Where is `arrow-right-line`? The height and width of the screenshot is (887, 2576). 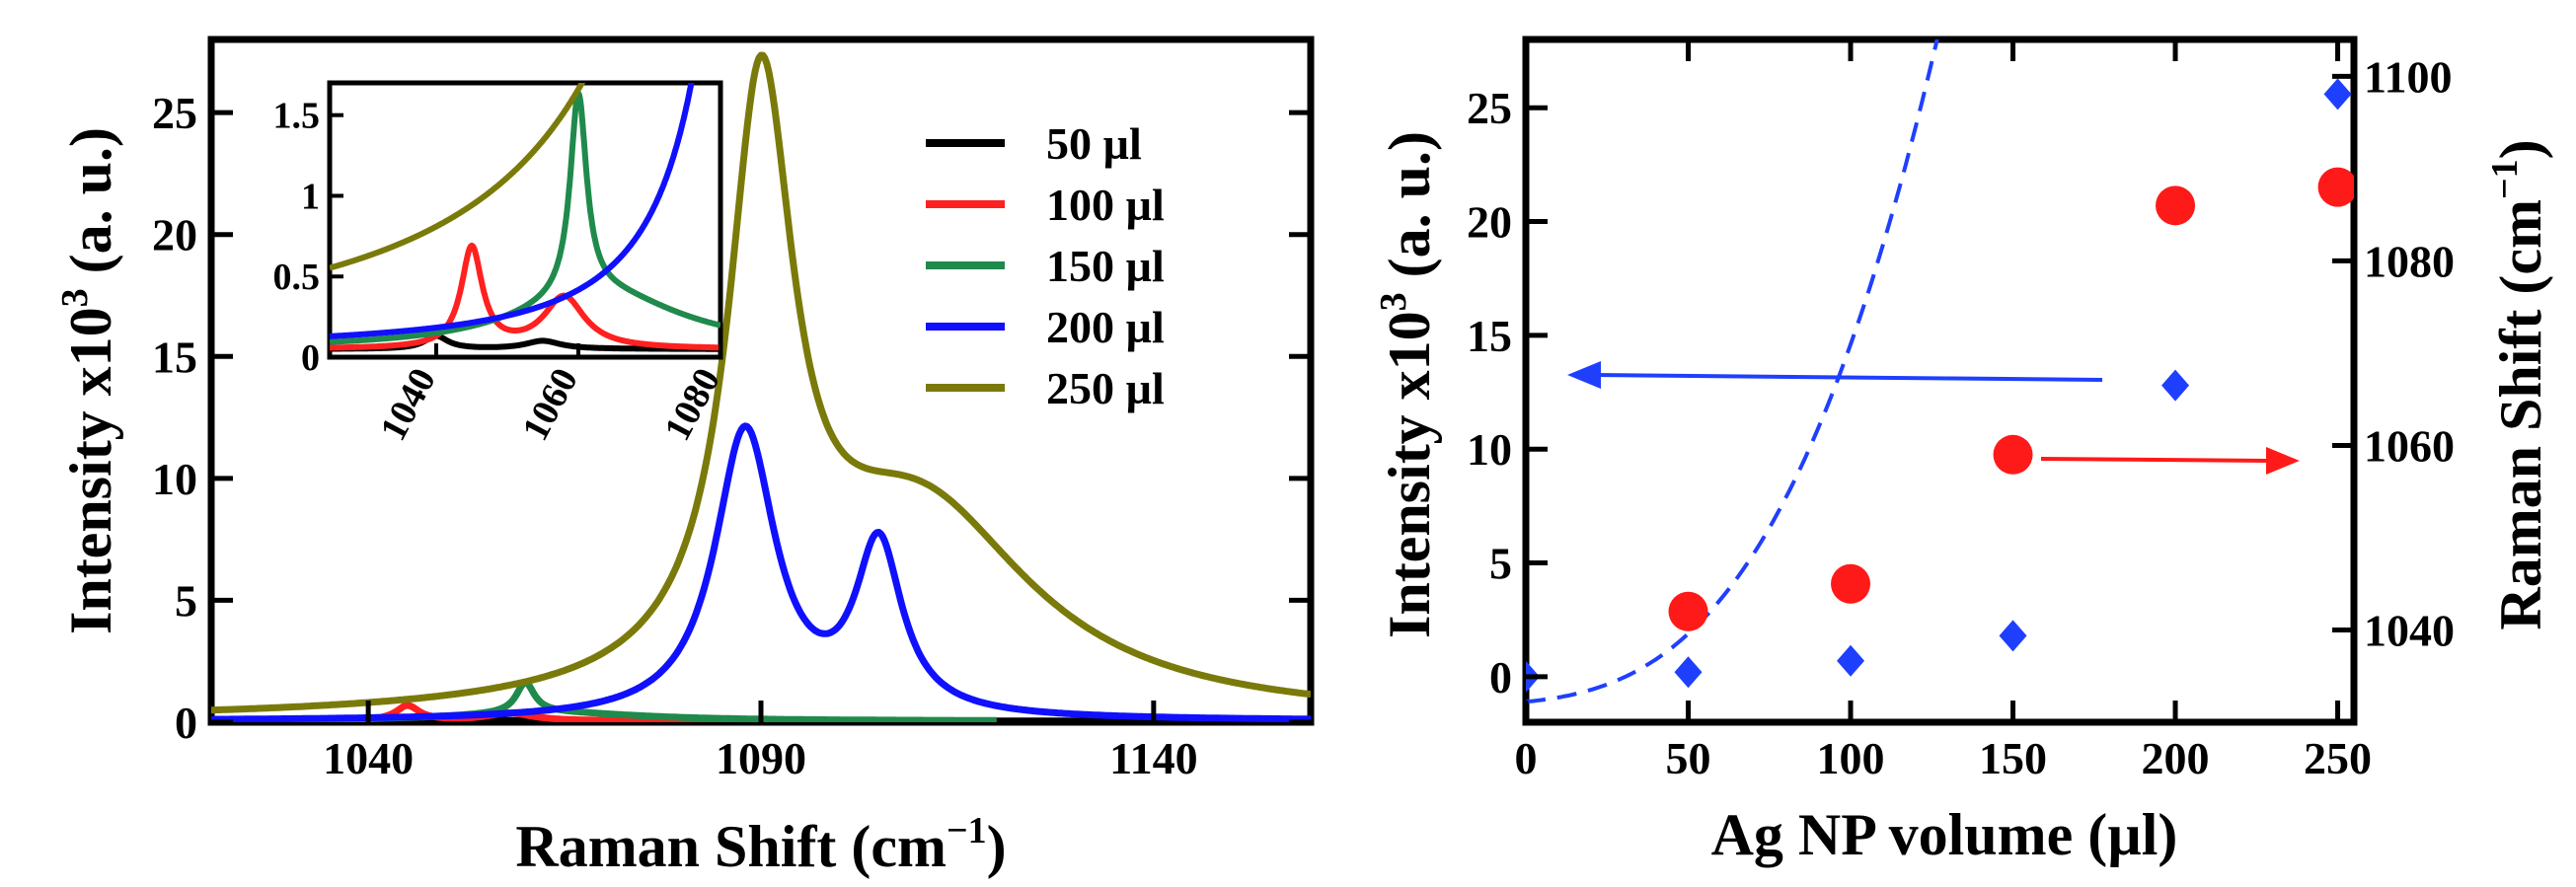
arrow-right-line is located at coordinates (2155, 460).